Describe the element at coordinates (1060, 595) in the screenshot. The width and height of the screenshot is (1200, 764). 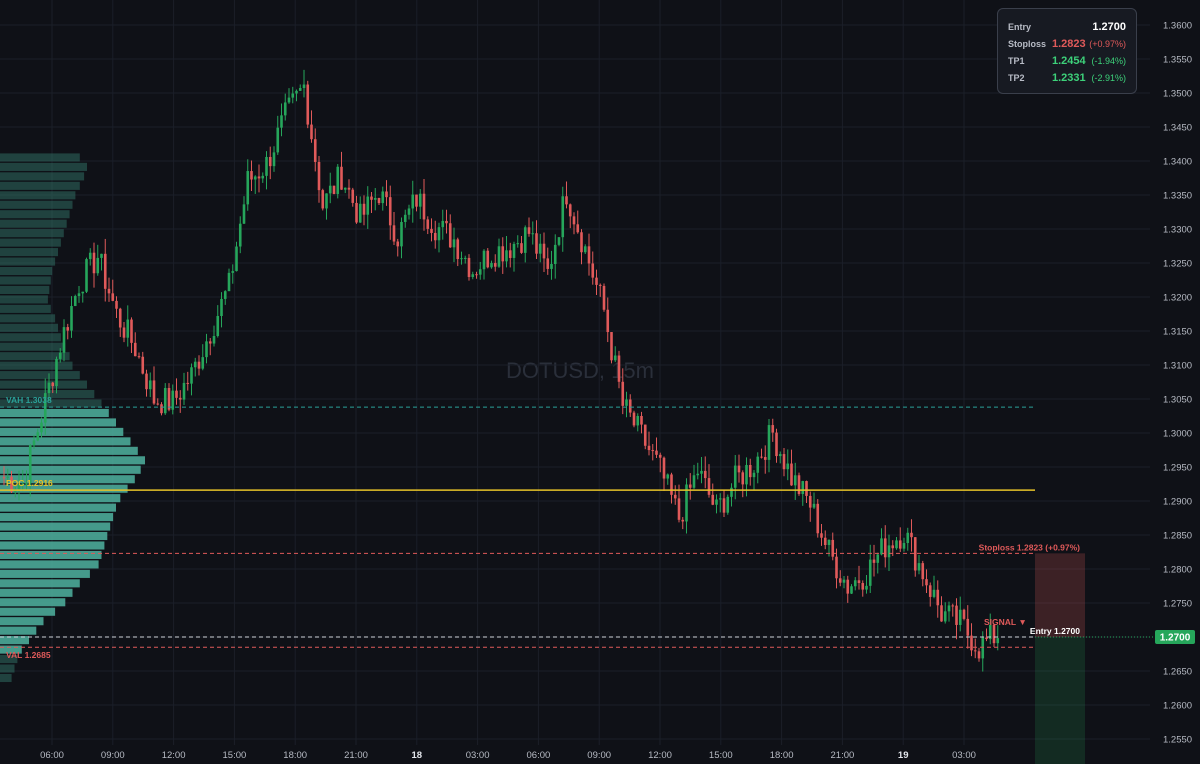
I see `stoploss-zone` at that location.